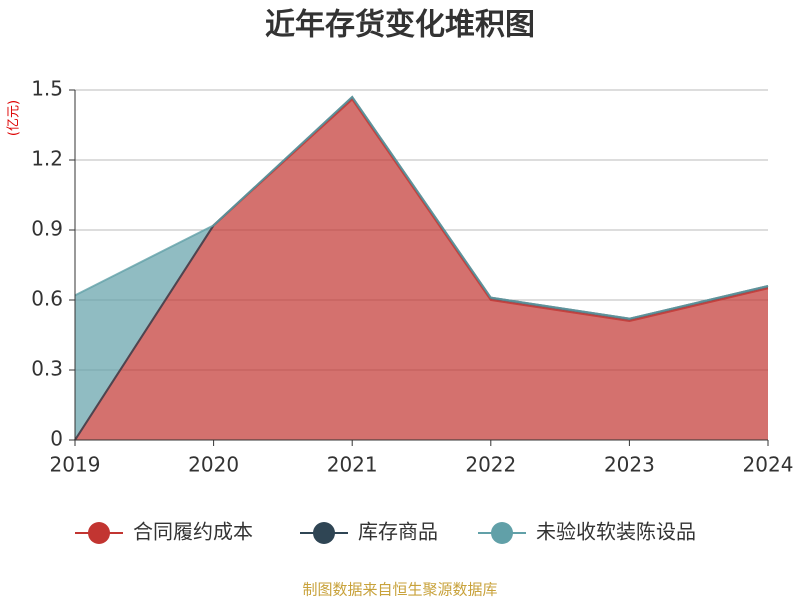 The image size is (800, 600). Describe the element at coordinates (490, 465) in the screenshot. I see `x-tick-label: 2022` at that location.